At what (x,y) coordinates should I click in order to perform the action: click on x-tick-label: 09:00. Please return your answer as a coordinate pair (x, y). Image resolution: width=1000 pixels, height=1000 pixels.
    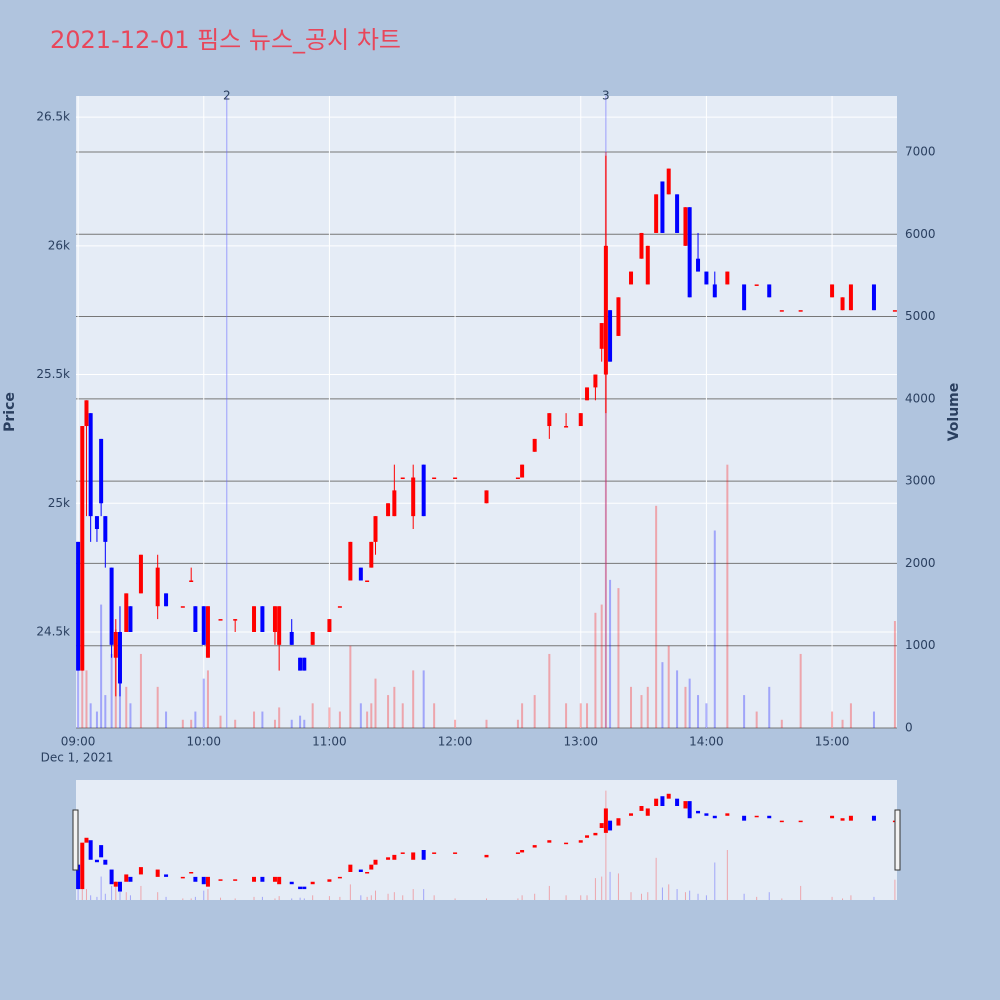
    Looking at the image, I should click on (78, 742).